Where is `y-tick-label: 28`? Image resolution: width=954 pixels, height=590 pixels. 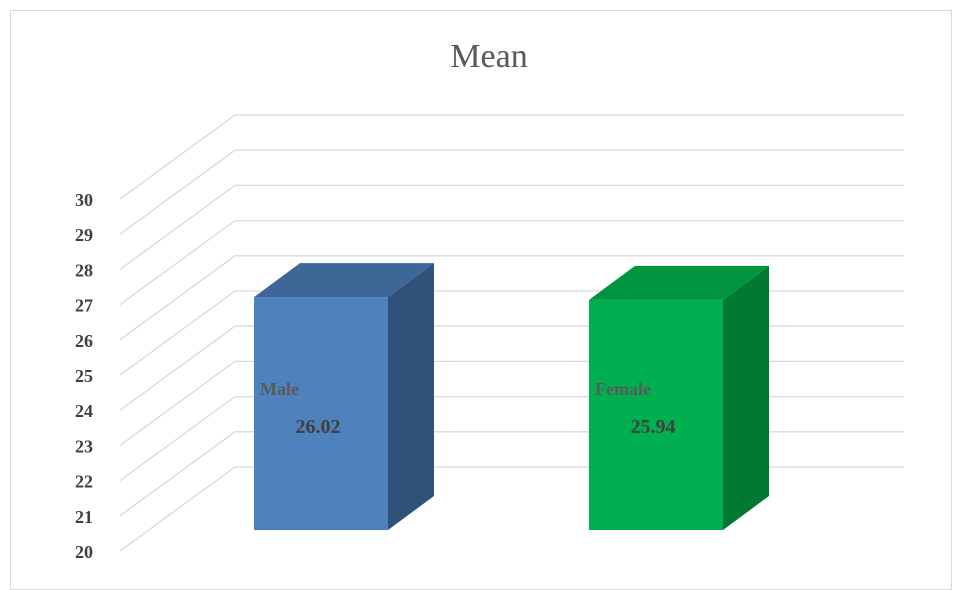
y-tick-label: 28 is located at coordinates (84, 270).